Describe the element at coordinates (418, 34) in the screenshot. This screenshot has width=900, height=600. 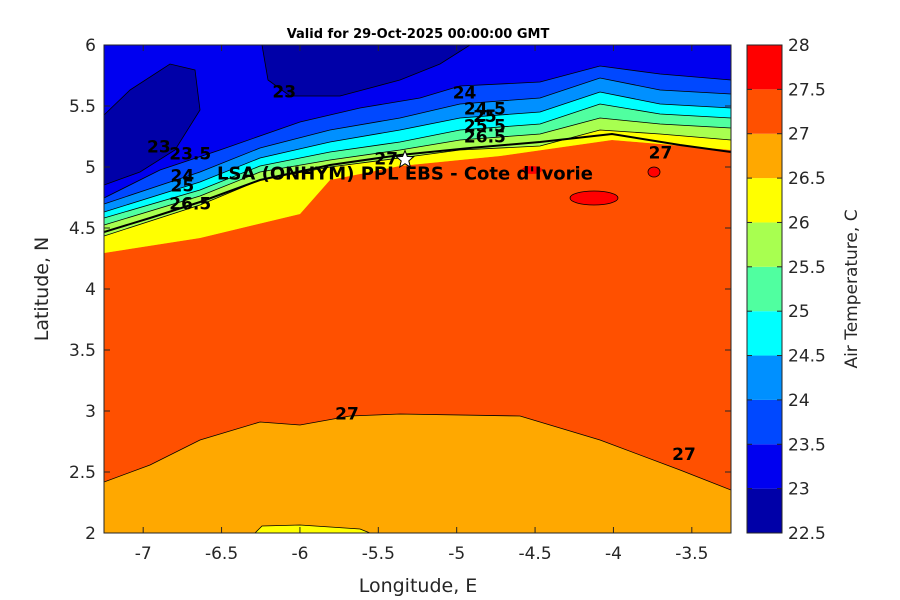
I see `chart-title: Valid for 29-Oct-2025 00:00:00 GMT` at that location.